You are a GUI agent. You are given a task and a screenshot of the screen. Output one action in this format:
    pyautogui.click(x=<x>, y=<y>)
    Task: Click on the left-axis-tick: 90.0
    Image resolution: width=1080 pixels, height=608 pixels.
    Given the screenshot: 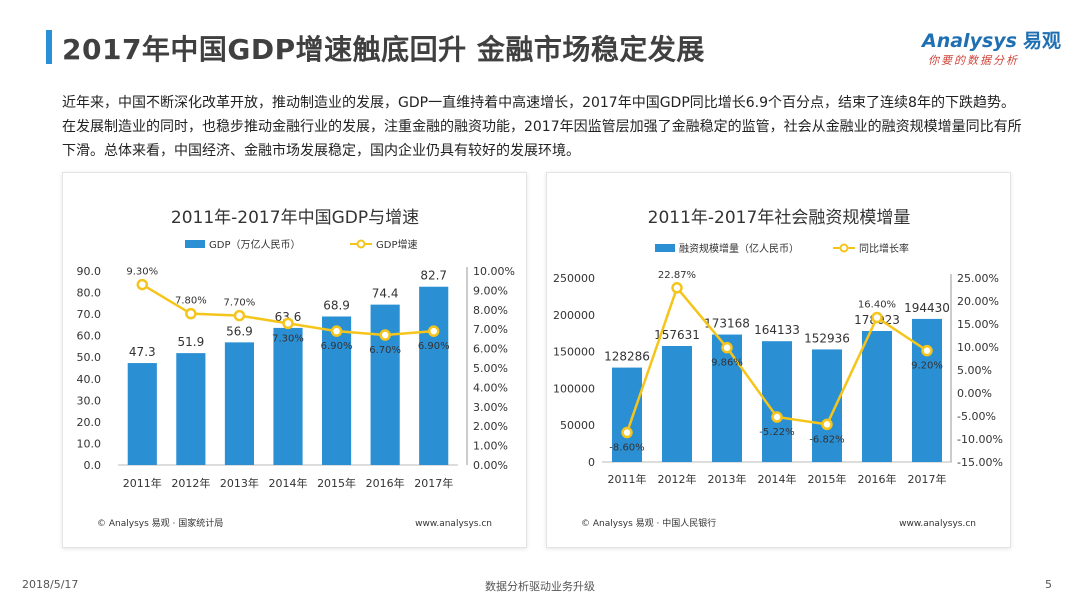 What is the action you would take?
    pyautogui.click(x=89, y=271)
    